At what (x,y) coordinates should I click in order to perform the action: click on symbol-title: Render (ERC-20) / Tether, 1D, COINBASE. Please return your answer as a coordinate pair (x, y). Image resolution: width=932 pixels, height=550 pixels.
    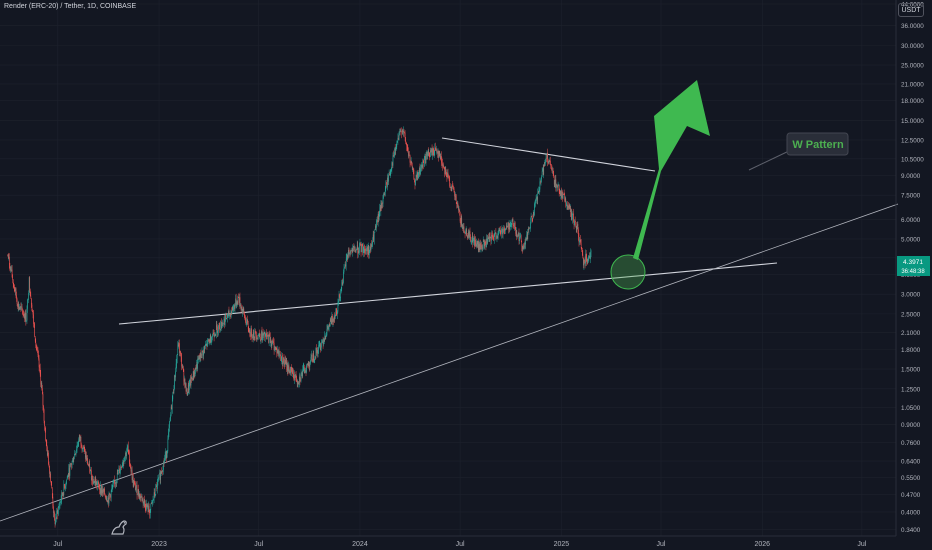
    Looking at the image, I should click on (70, 6).